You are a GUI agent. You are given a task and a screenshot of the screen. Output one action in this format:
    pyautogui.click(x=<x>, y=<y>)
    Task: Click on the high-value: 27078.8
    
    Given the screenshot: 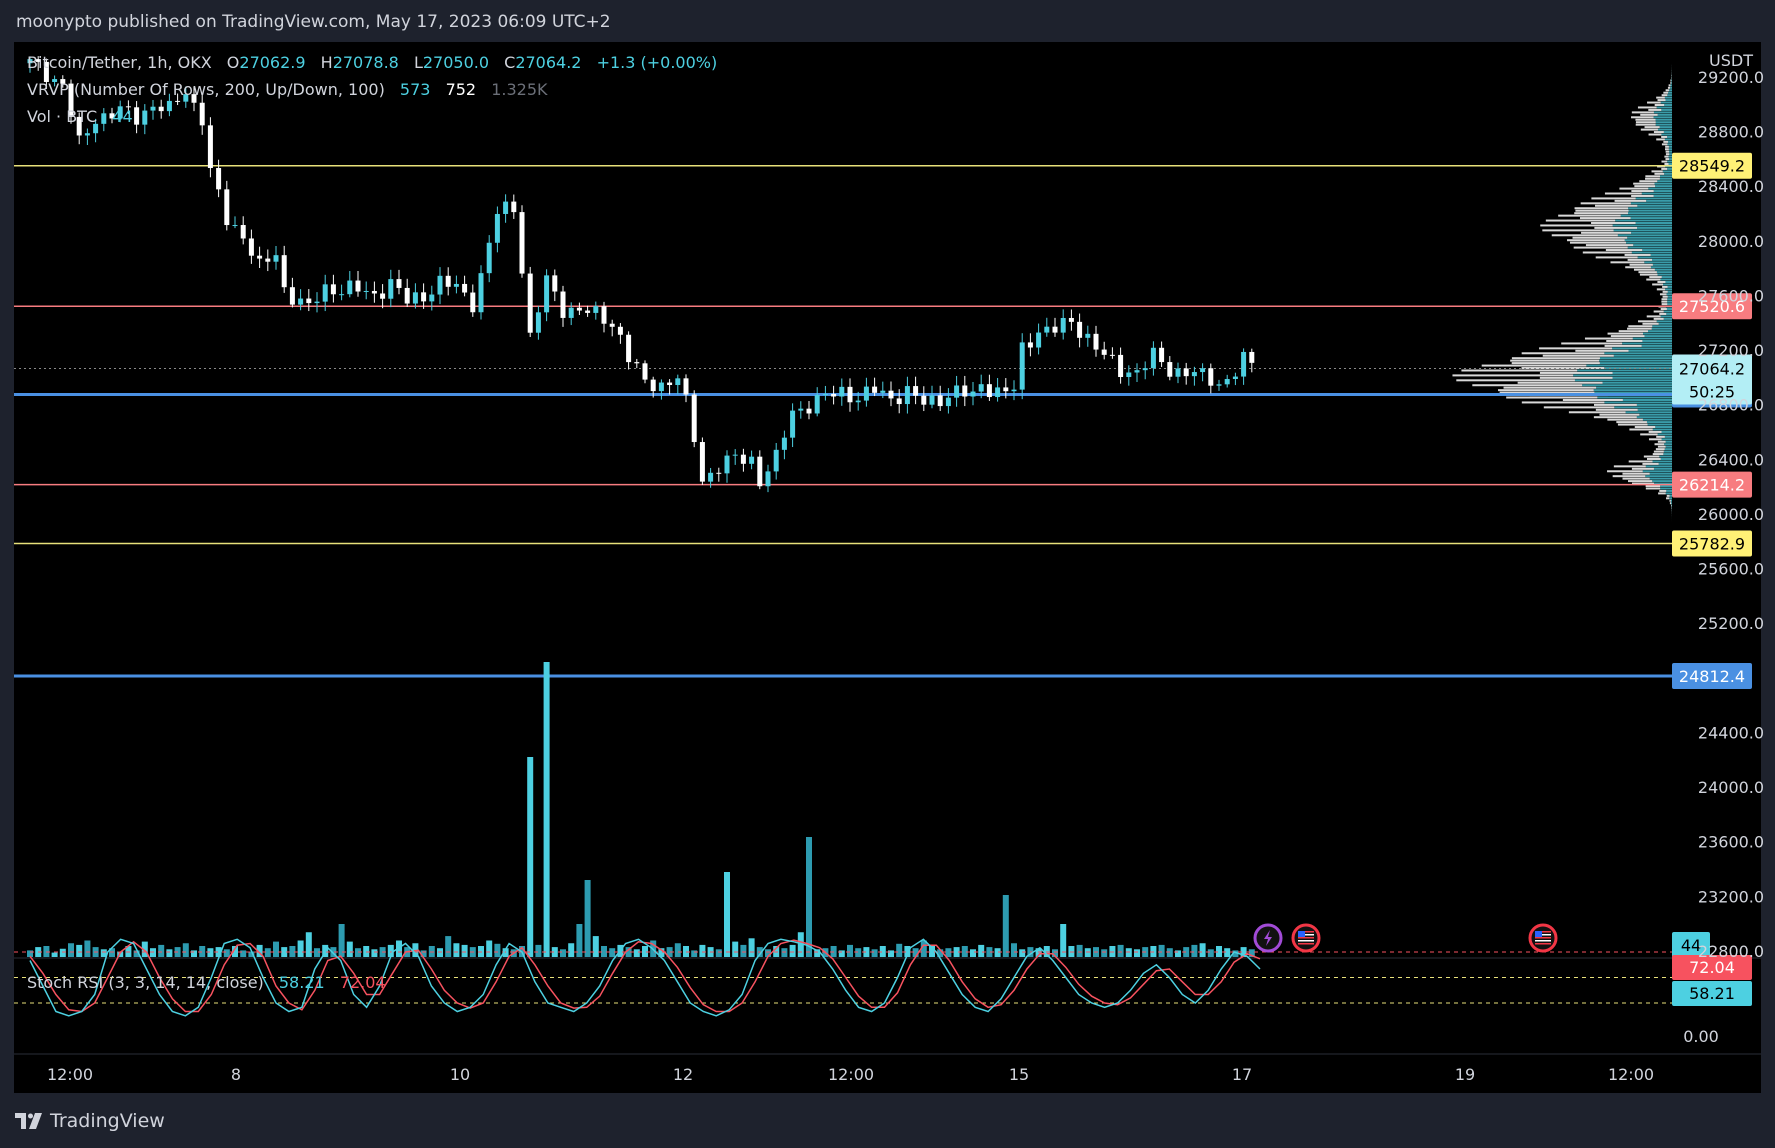 What is the action you would take?
    pyautogui.click(x=365, y=62)
    